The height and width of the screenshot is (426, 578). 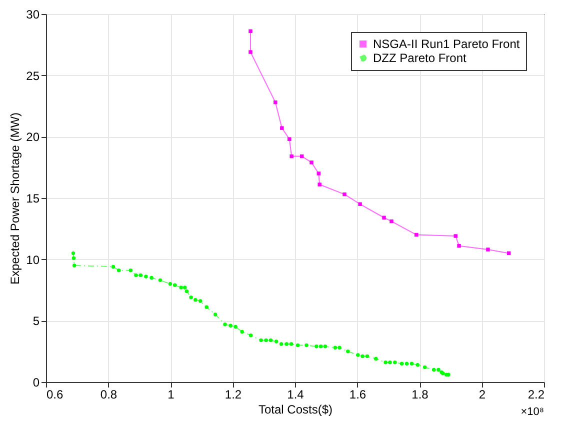 What do you see at coordinates (33, 15) in the screenshot?
I see `y-tick-label: 30` at bounding box center [33, 15].